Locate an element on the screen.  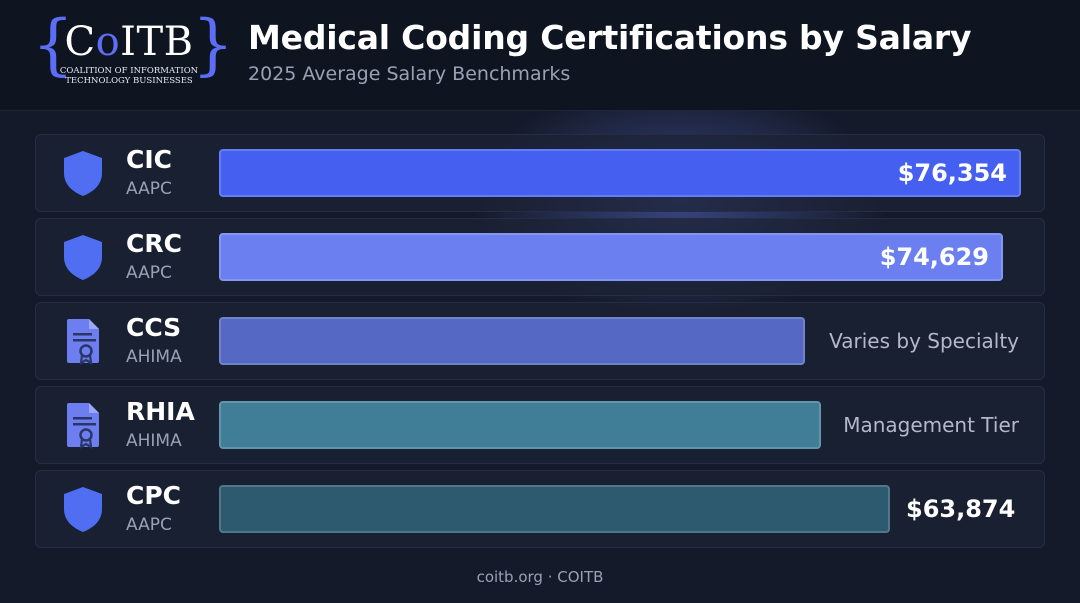
logo-right-brace: } is located at coordinates (213, 44).